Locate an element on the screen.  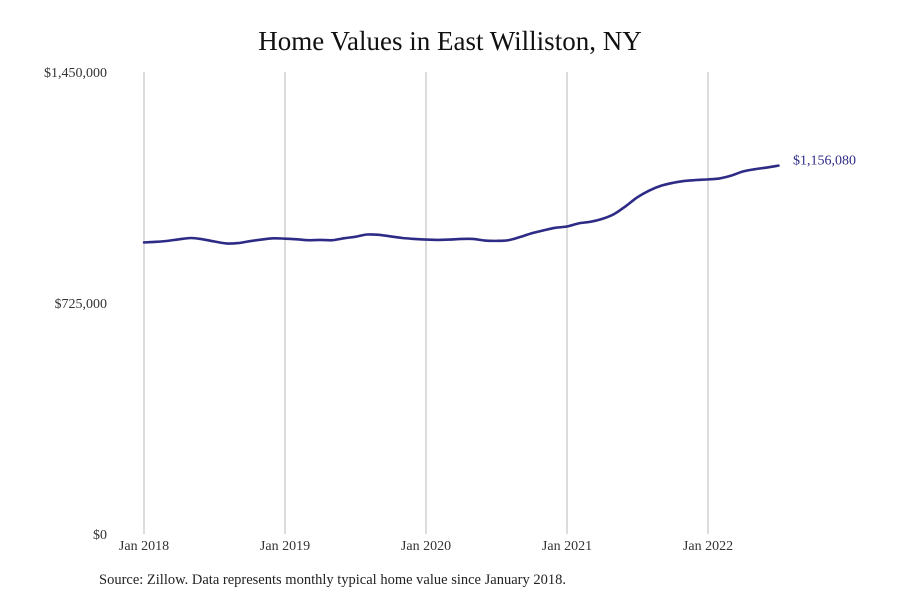
x-tick-label: Jan 2020 is located at coordinates (426, 546).